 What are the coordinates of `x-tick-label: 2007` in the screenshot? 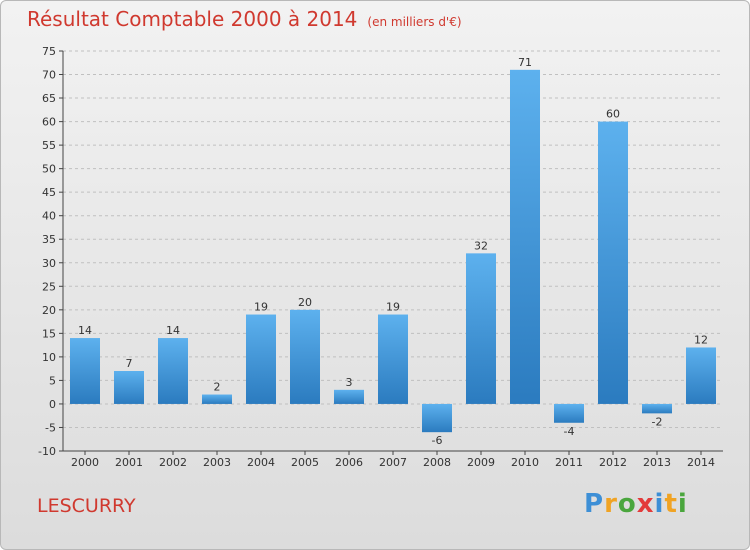 It's located at (393, 462).